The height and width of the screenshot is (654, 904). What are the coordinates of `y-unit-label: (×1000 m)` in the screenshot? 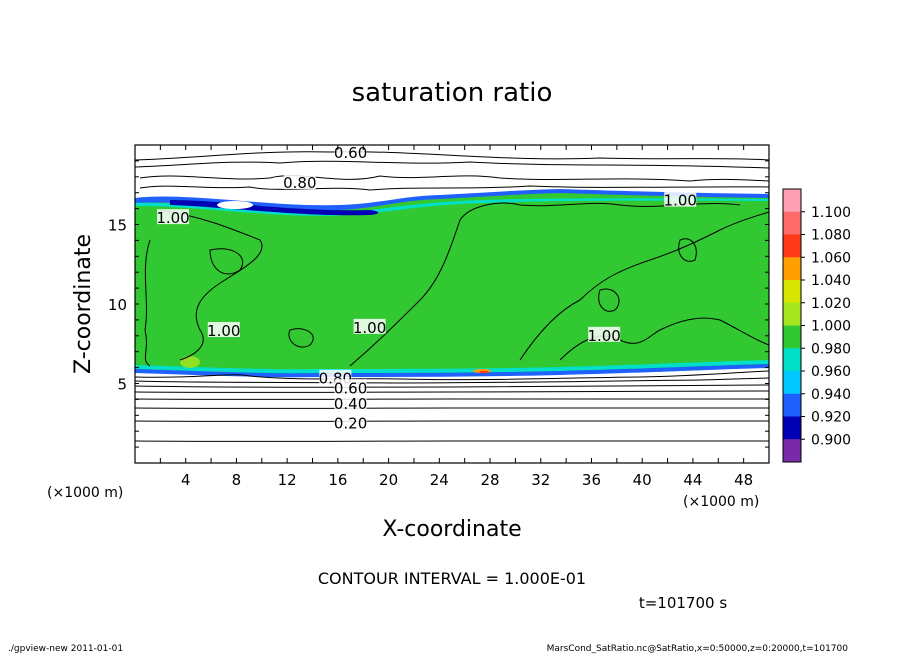 It's located at (85, 493).